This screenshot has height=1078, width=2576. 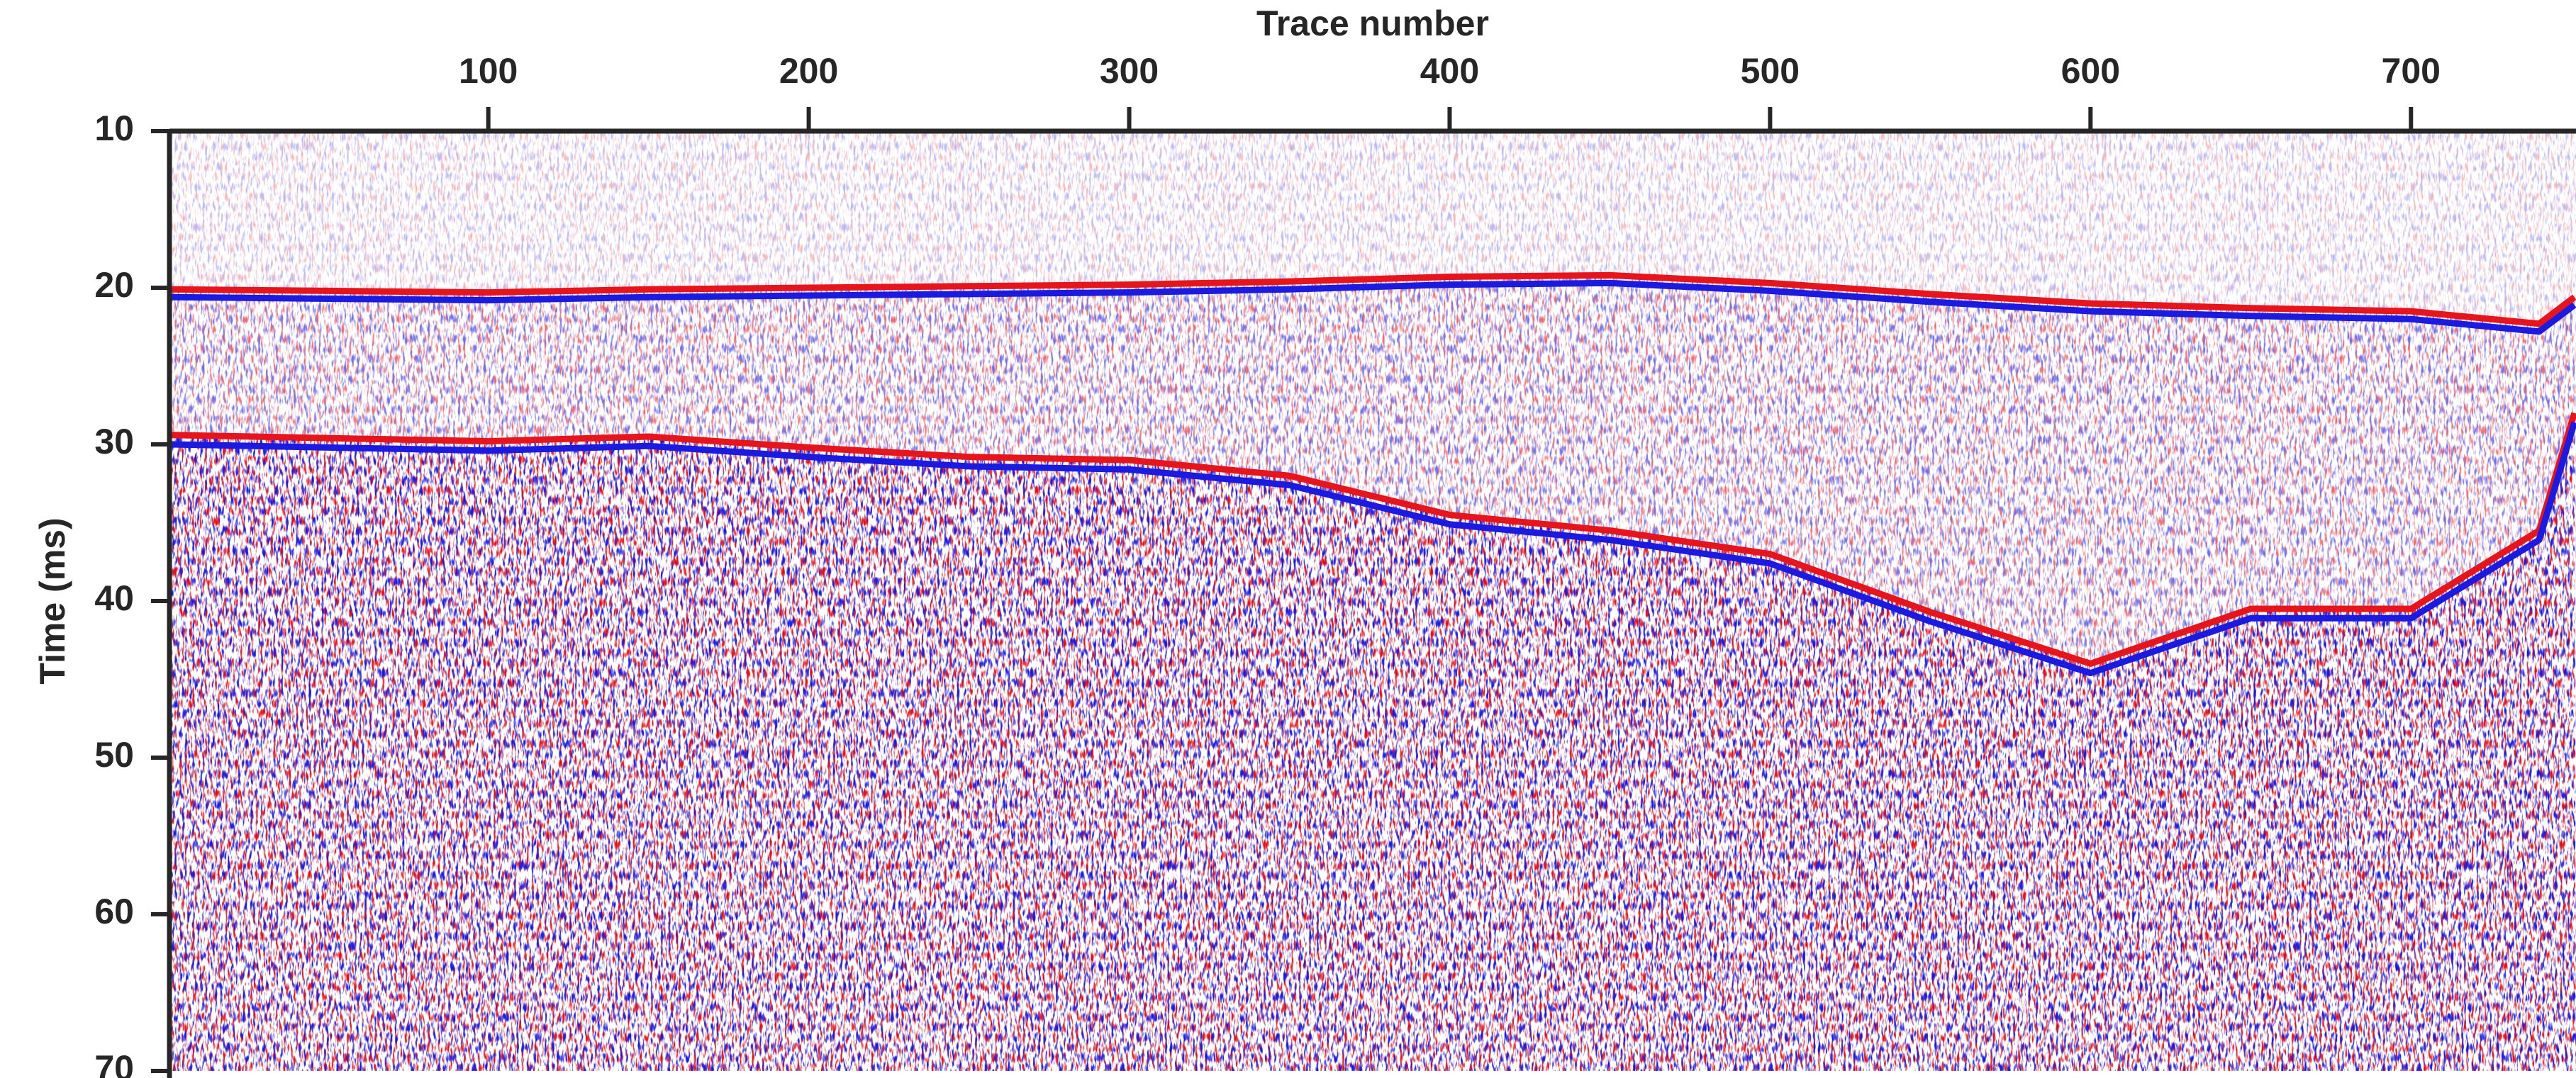 What do you see at coordinates (114, 1063) in the screenshot?
I see `y-tick-label: 70` at bounding box center [114, 1063].